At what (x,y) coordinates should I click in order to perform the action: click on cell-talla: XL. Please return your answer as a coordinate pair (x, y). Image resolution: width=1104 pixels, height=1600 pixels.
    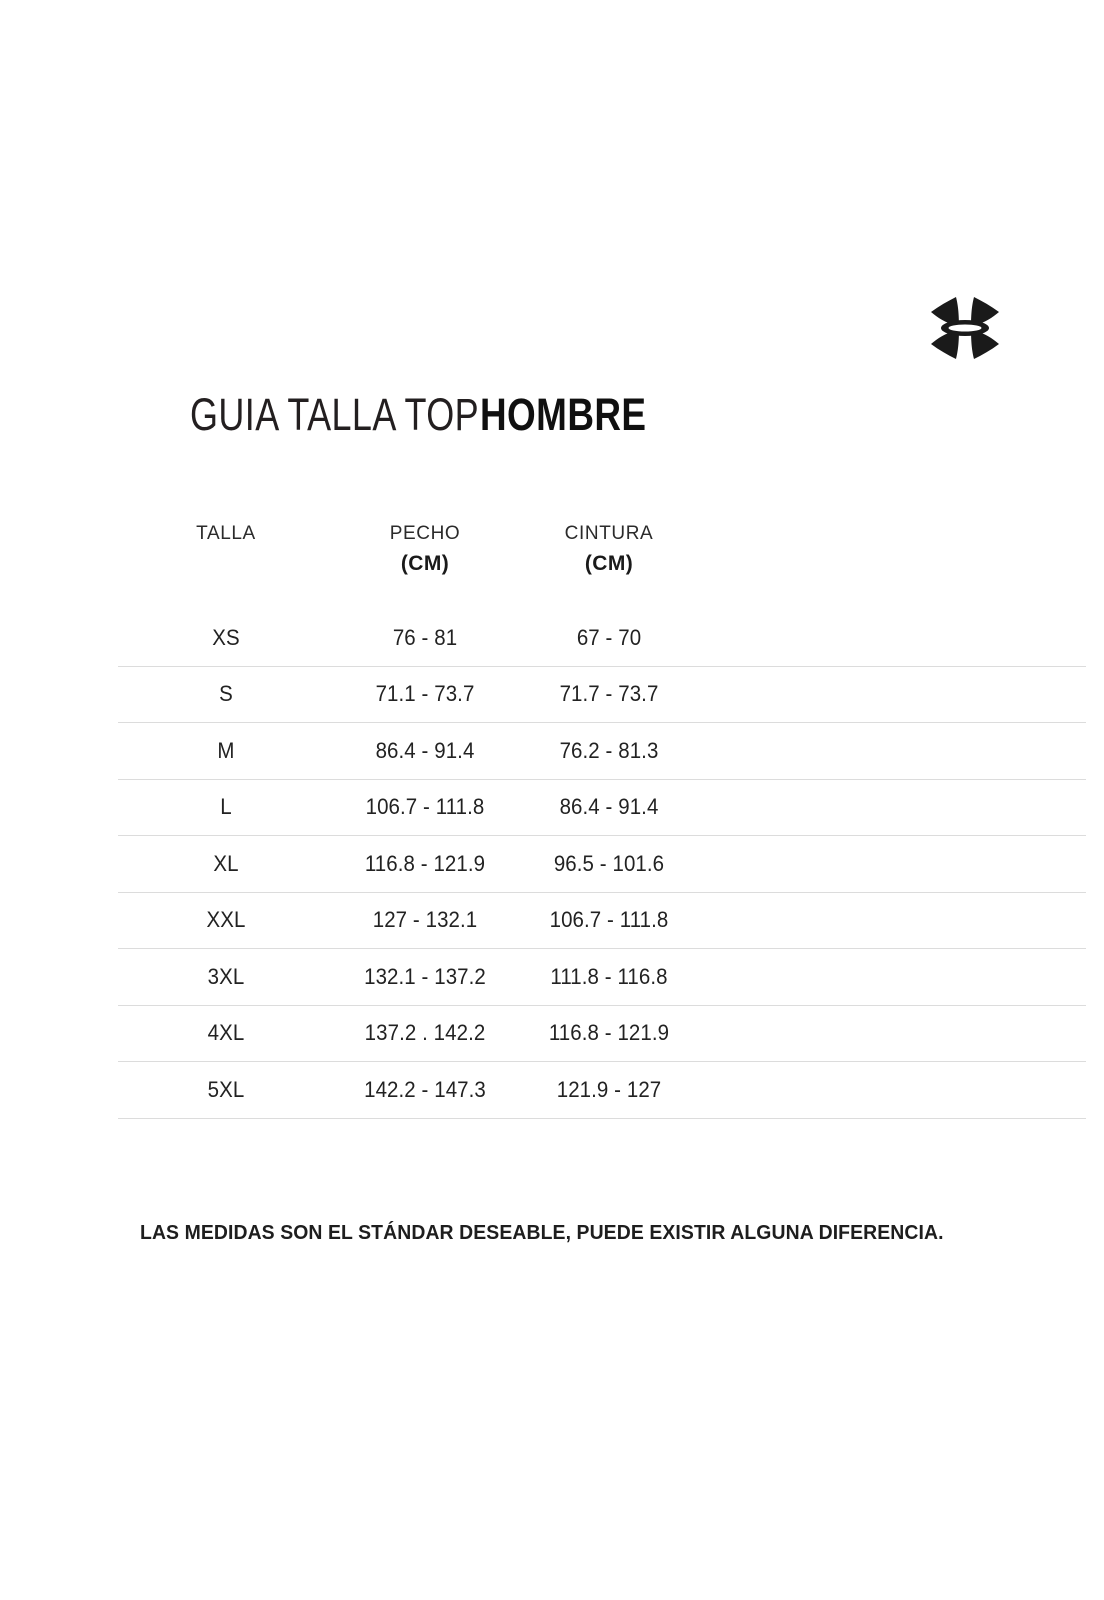
    Looking at the image, I should click on (226, 863).